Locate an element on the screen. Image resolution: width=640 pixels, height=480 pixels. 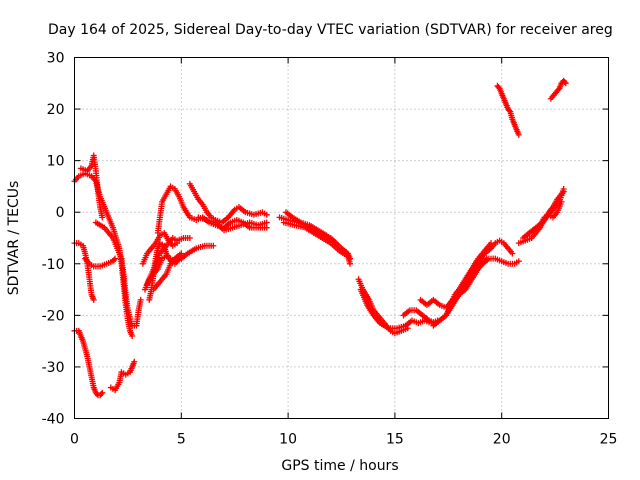
y-tick-label: 30 is located at coordinates (56, 59).